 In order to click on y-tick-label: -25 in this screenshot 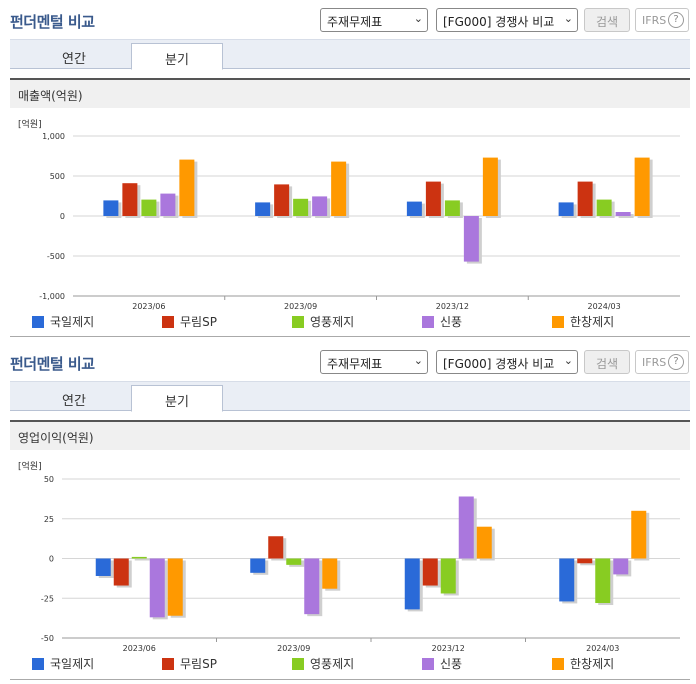, I will do `click(47, 598)`.